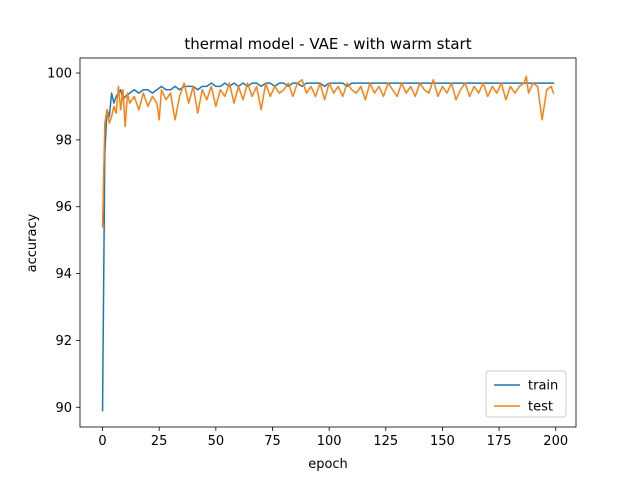 This screenshot has height=480, width=640. Describe the element at coordinates (442, 441) in the screenshot. I see `x-tick-label: 150` at that location.